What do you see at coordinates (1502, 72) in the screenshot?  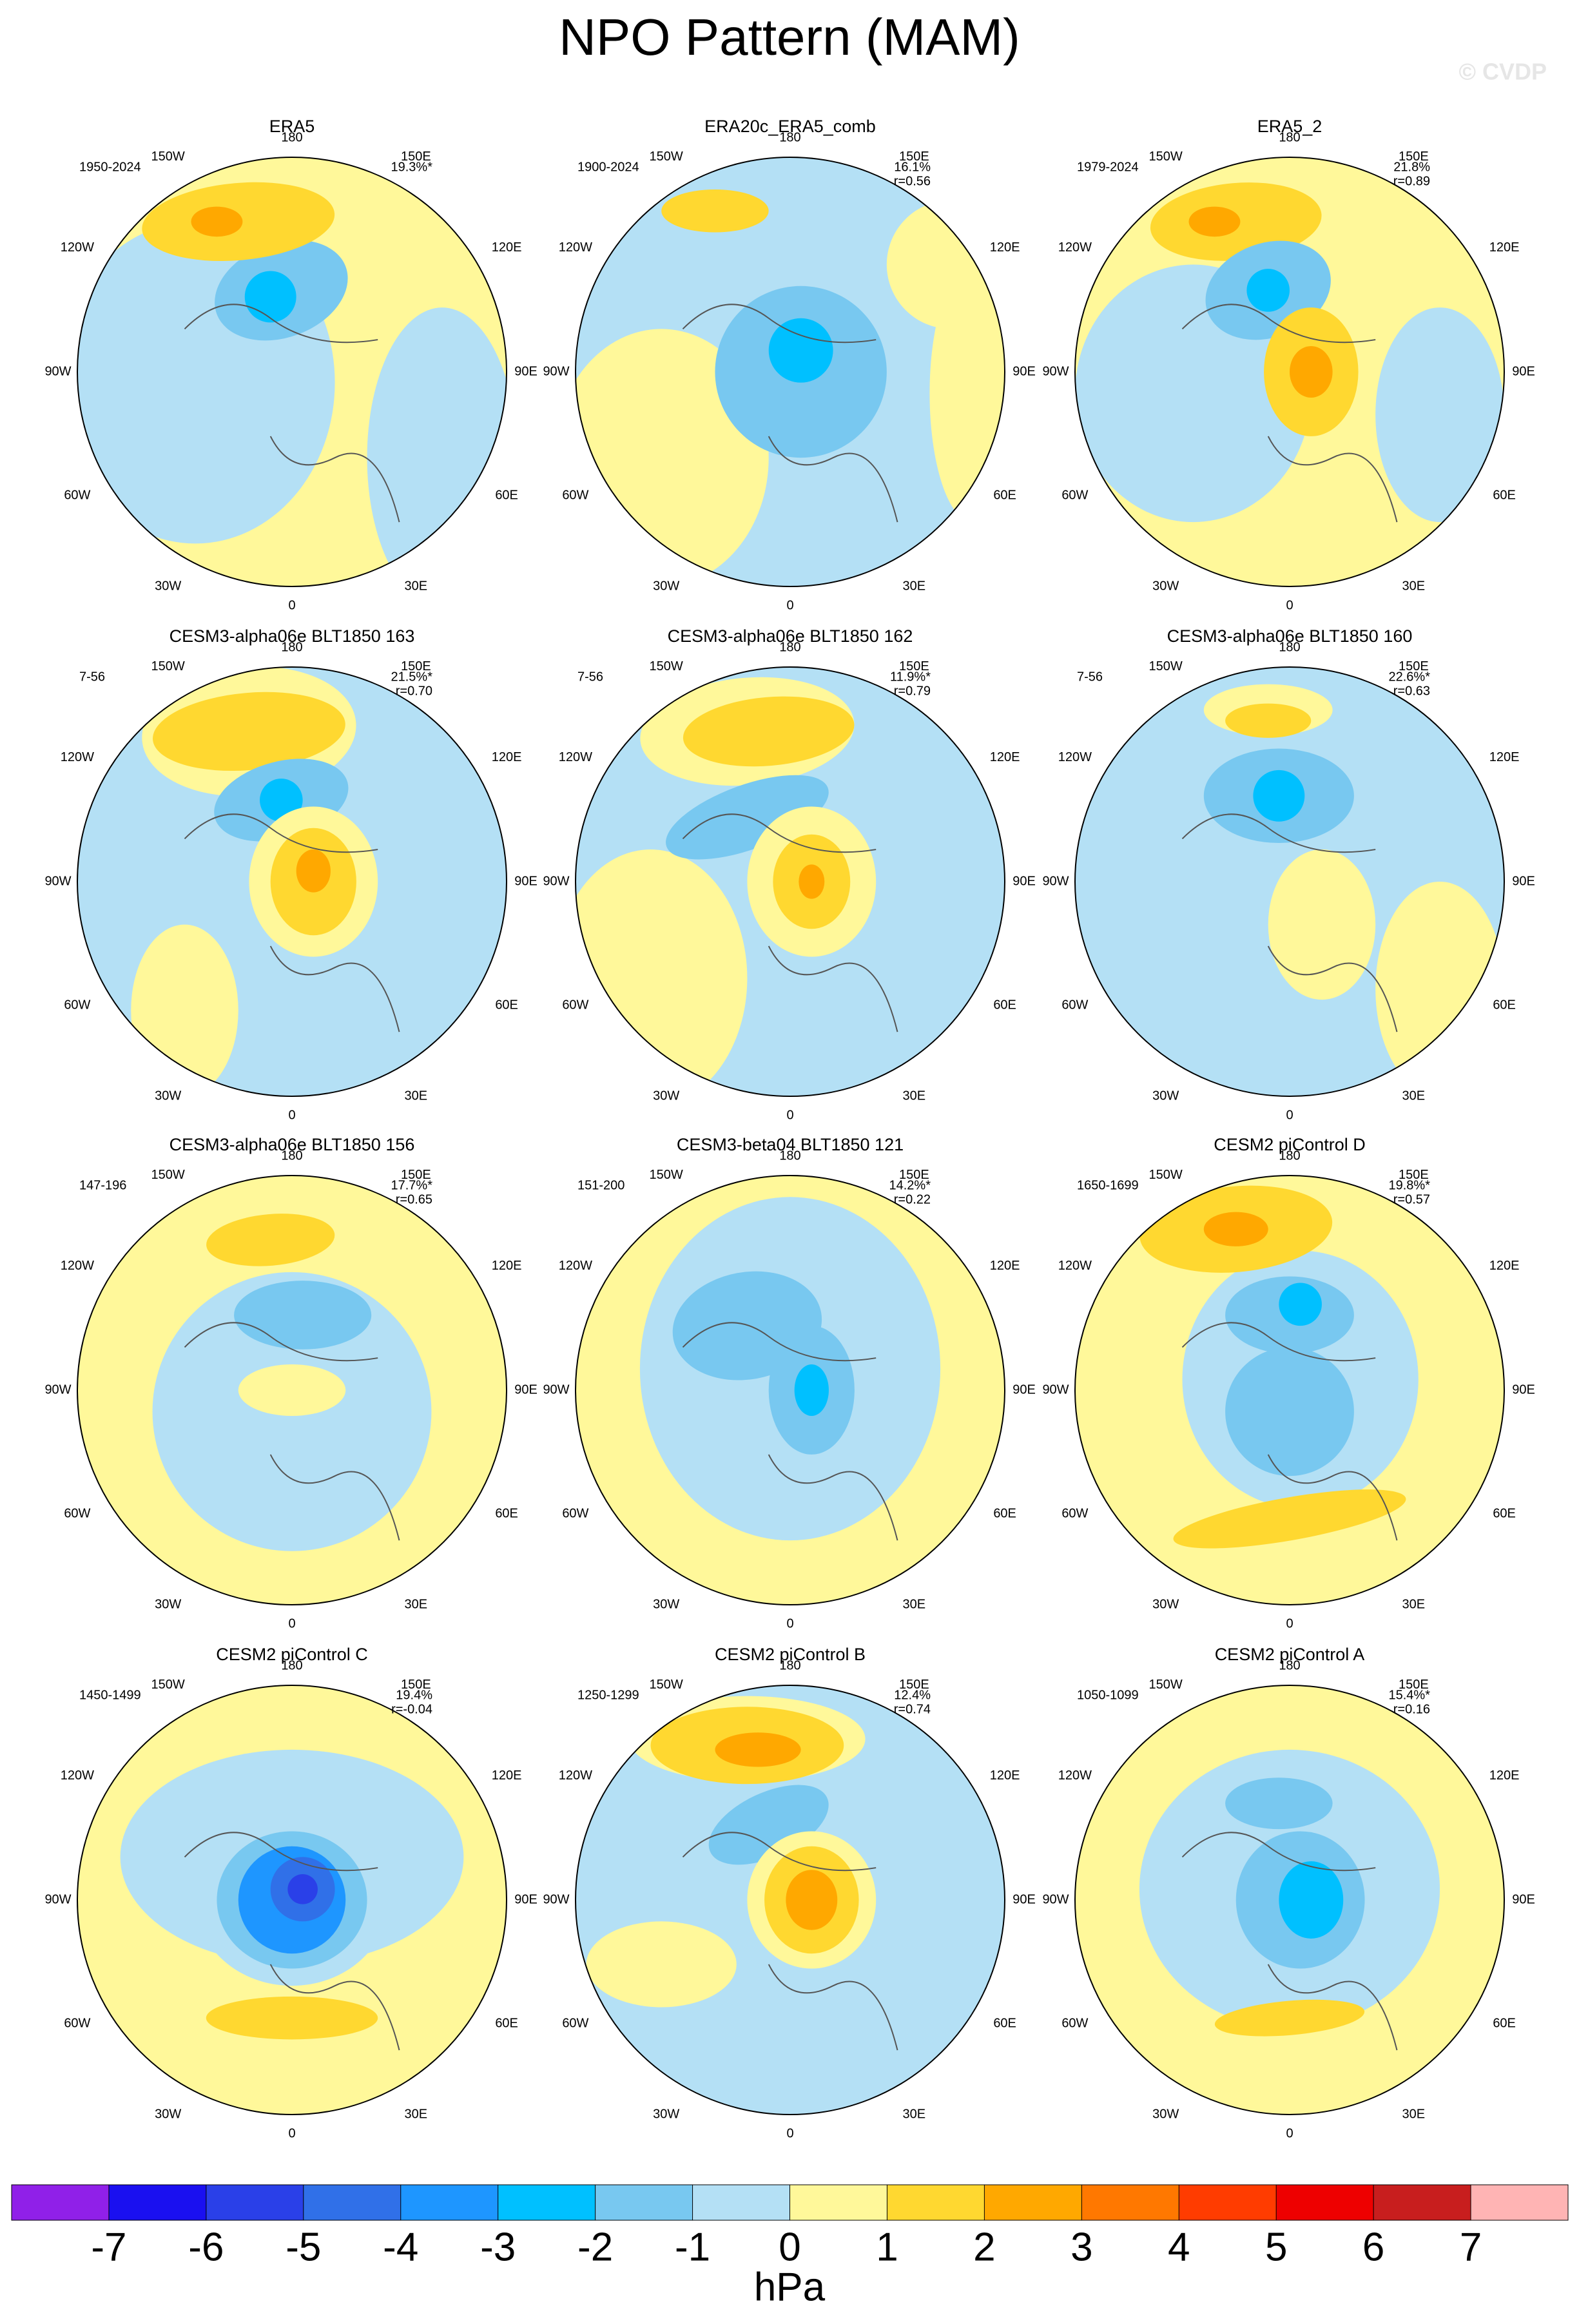 I see `watermark: © CVDP` at bounding box center [1502, 72].